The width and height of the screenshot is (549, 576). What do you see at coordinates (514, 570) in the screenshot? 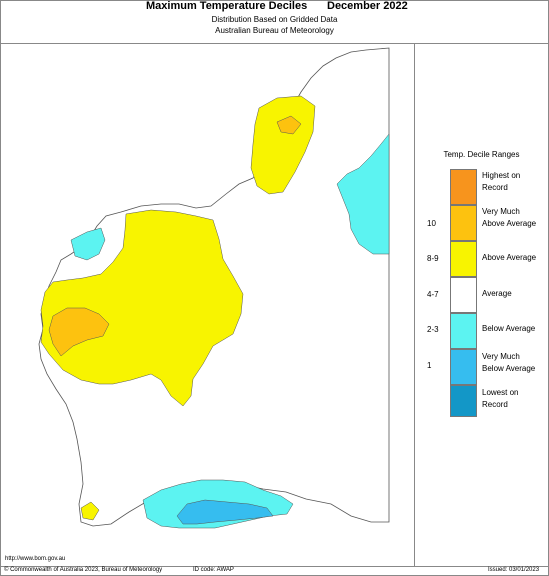
I see `issued-date: Issued: 03/01/2023` at bounding box center [514, 570].